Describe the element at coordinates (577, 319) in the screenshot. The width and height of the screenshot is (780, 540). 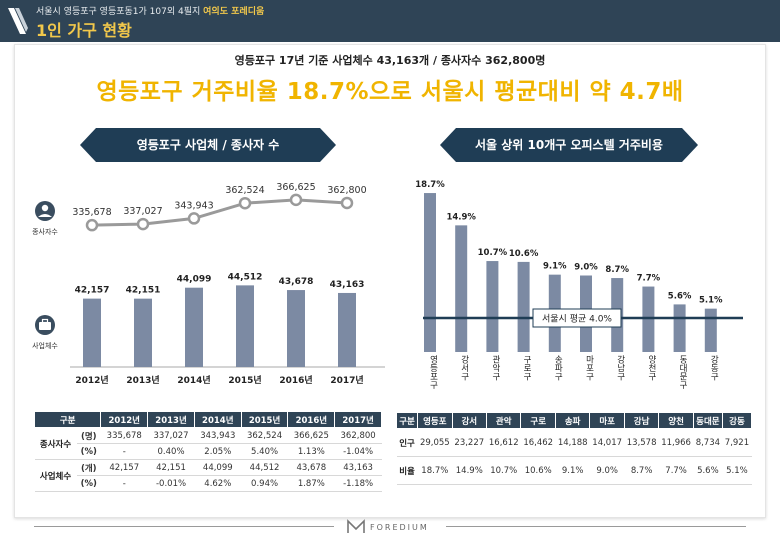
I see `seoul-average-label: 서울시 평균 4.0%` at that location.